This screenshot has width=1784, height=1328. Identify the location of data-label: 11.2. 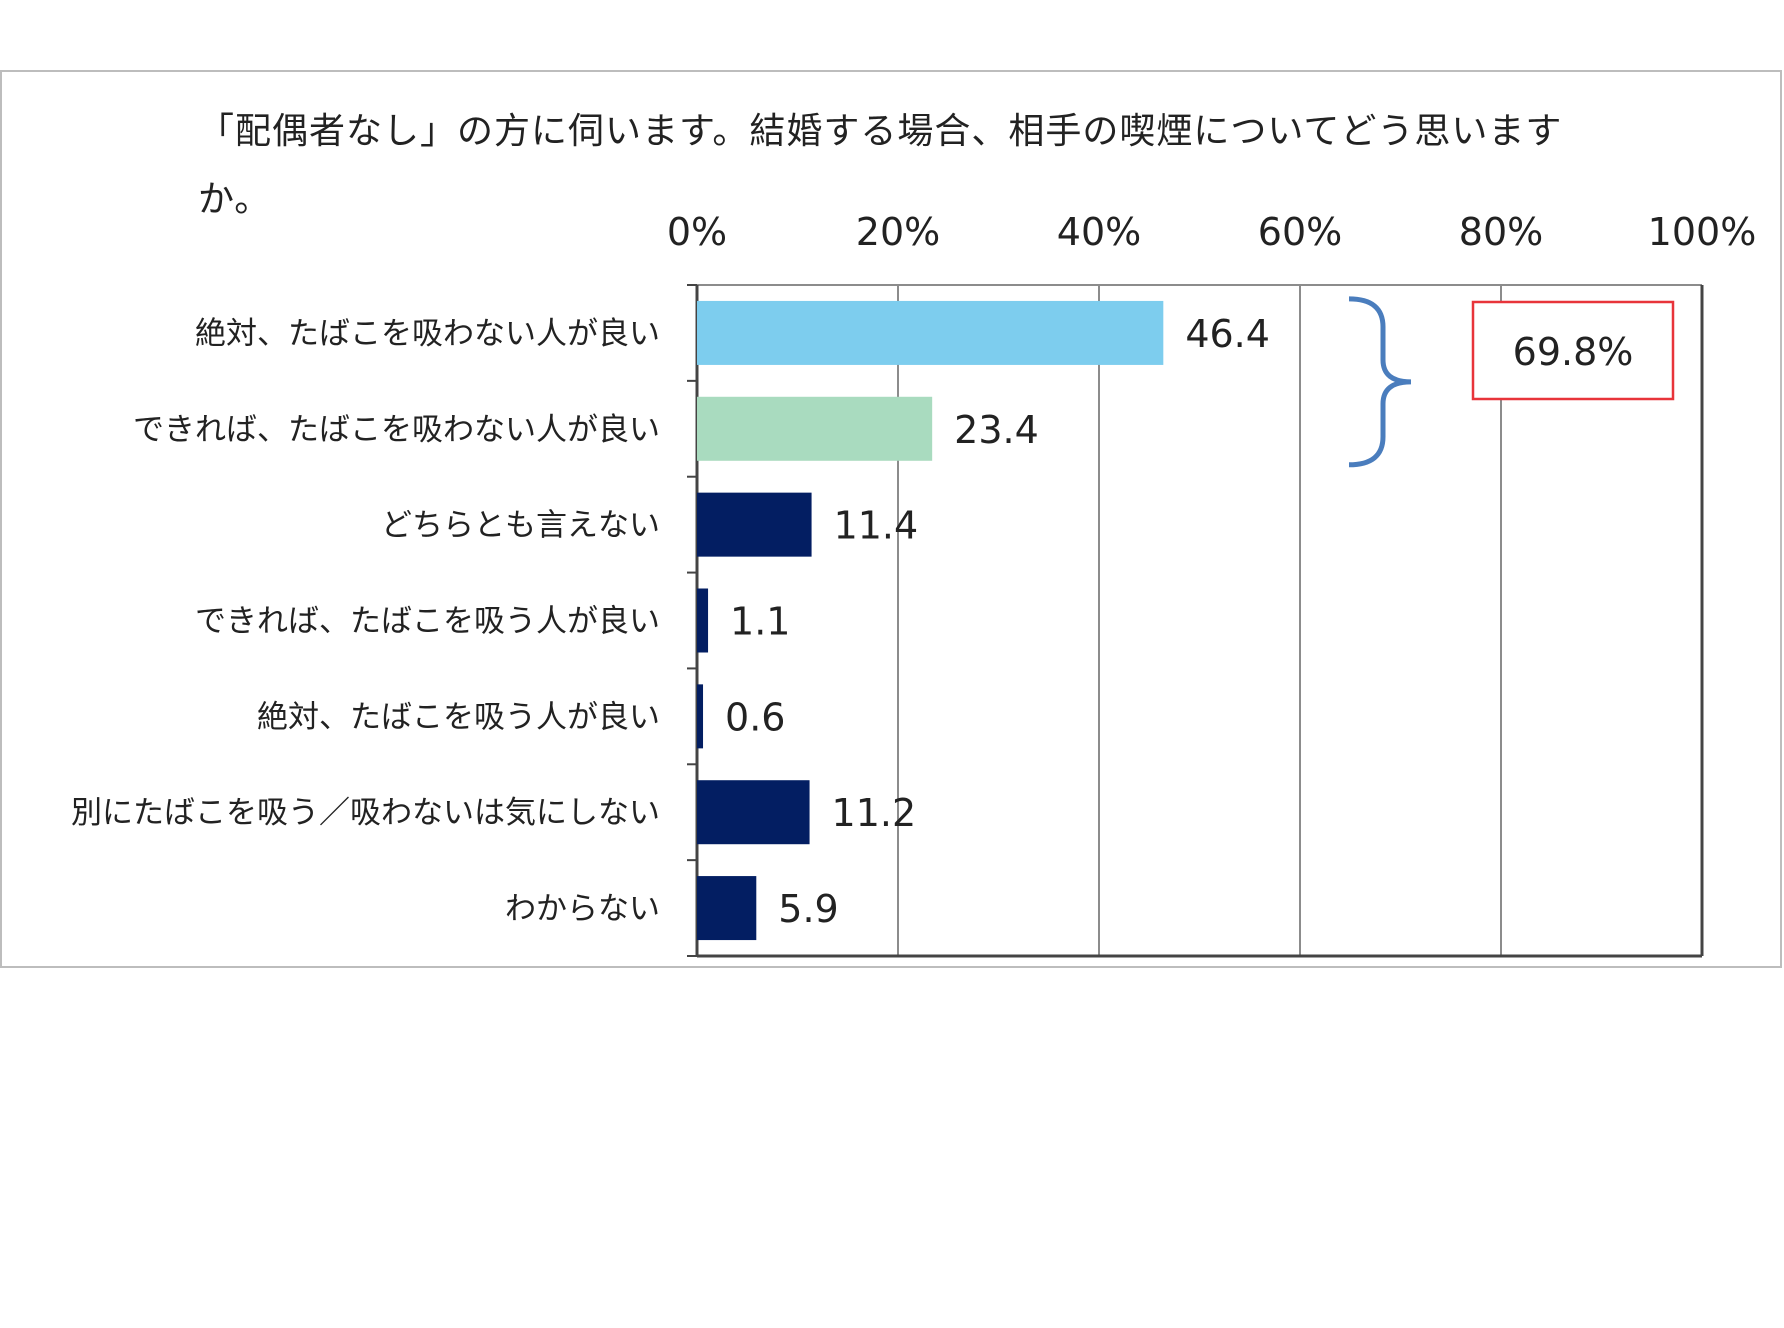
(874, 813).